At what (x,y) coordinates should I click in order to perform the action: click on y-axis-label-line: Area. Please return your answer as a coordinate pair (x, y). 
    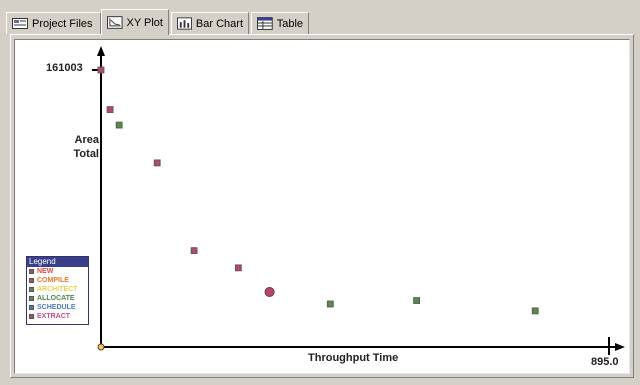
    Looking at the image, I should click on (86, 140).